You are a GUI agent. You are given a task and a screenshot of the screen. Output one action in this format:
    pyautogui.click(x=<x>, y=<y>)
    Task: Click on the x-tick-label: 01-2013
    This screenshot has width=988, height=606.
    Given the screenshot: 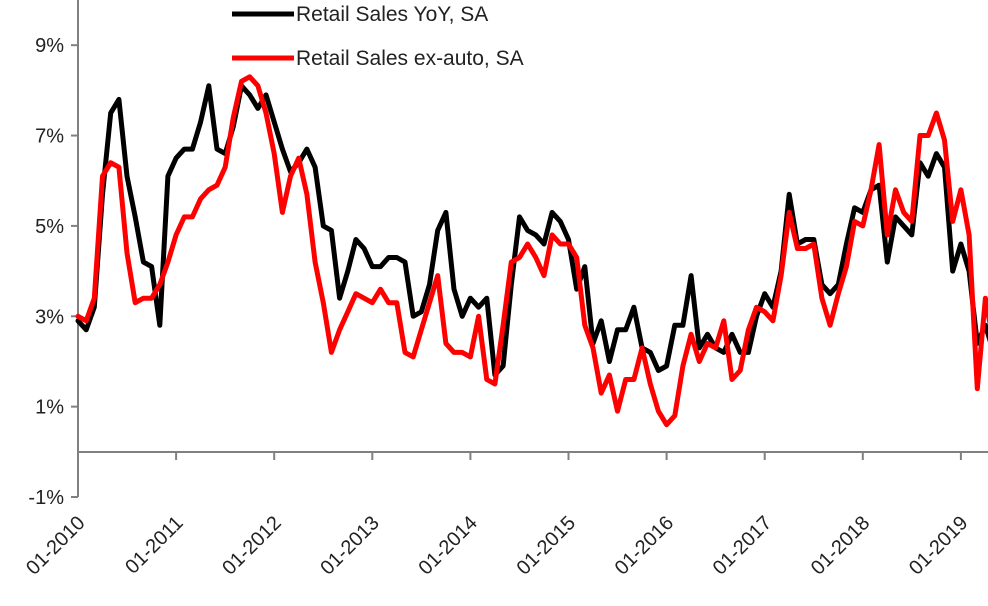 What is the action you would take?
    pyautogui.click(x=349, y=545)
    